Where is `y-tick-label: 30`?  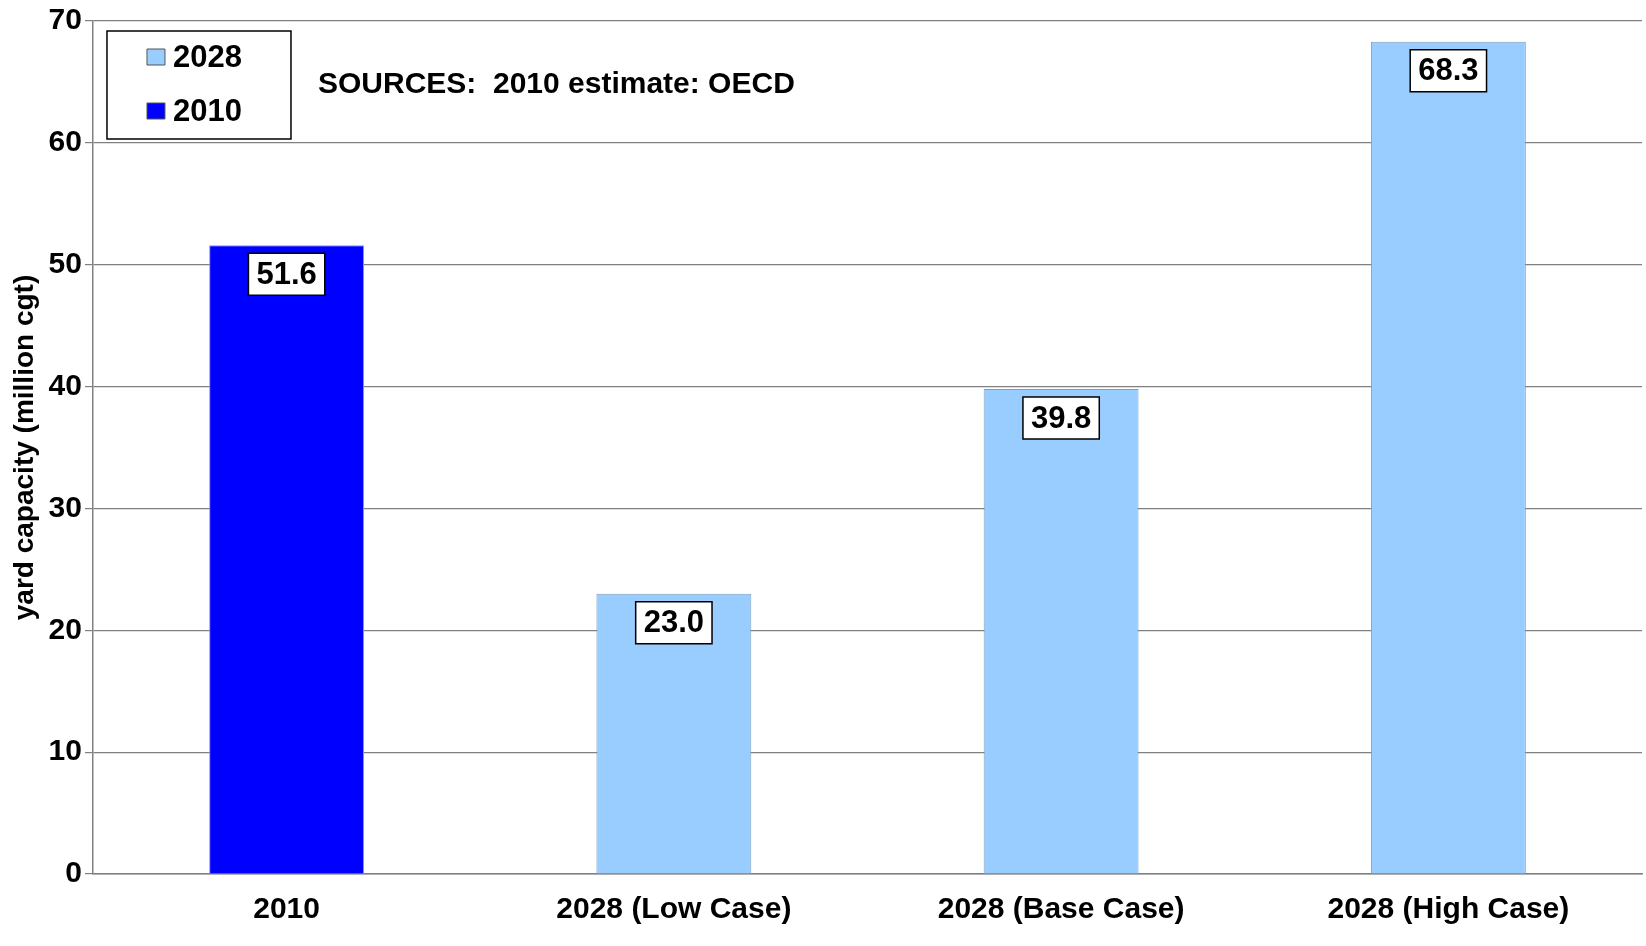 y-tick-label: 30 is located at coordinates (65, 506).